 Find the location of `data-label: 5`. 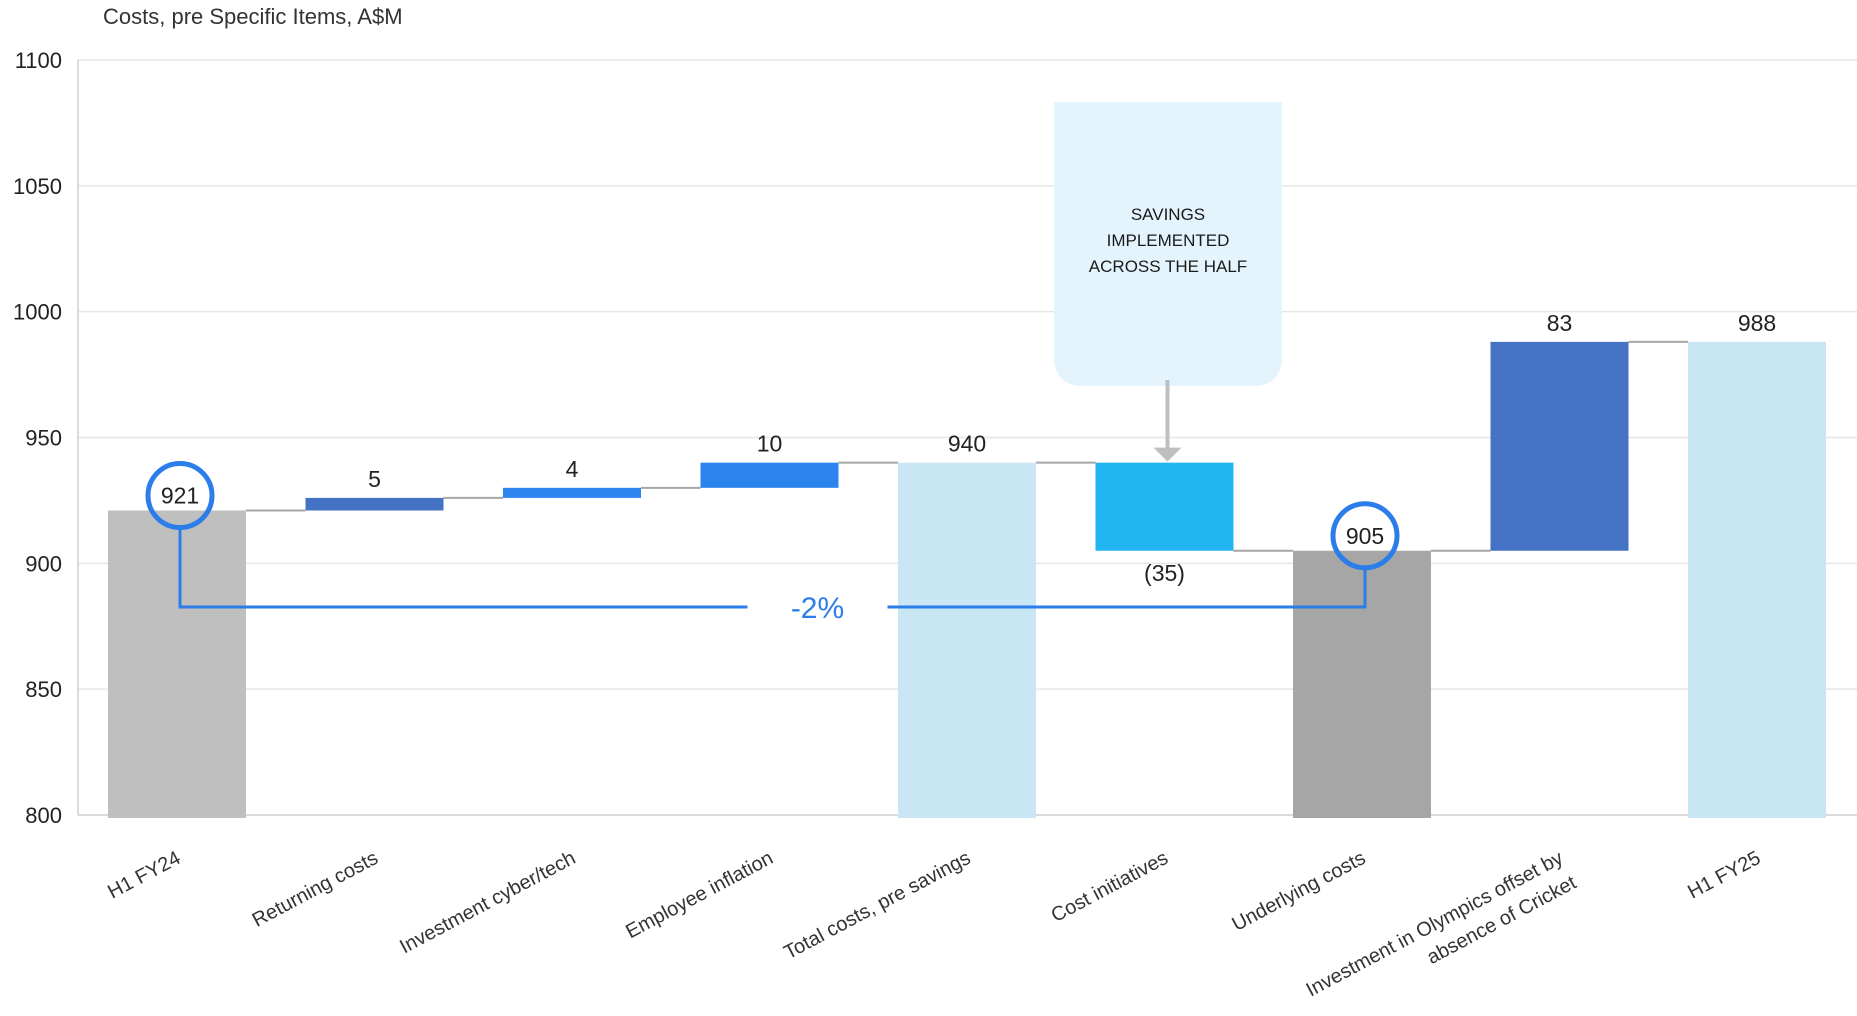

data-label: 5 is located at coordinates (374, 479).